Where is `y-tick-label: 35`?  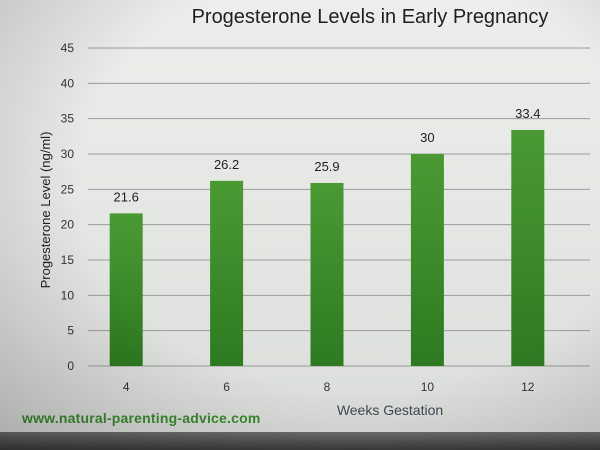
y-tick-label: 35 is located at coordinates (68, 119).